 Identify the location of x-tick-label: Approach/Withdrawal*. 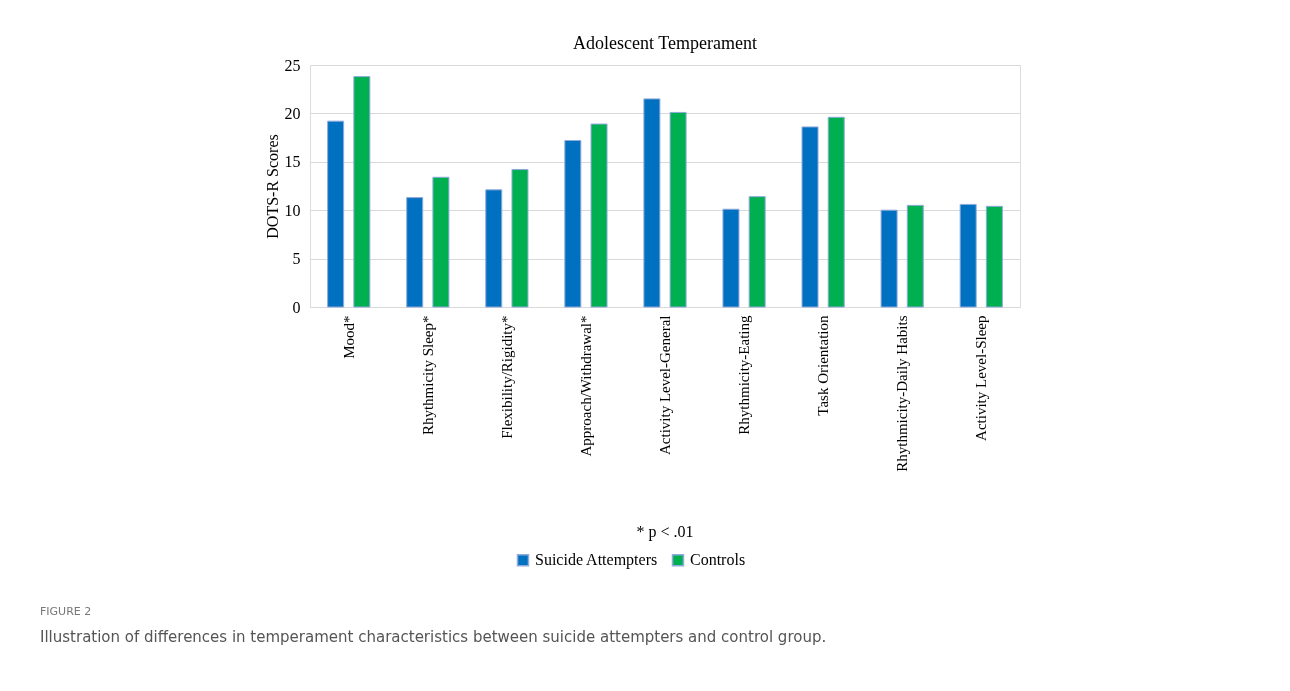
(585, 386).